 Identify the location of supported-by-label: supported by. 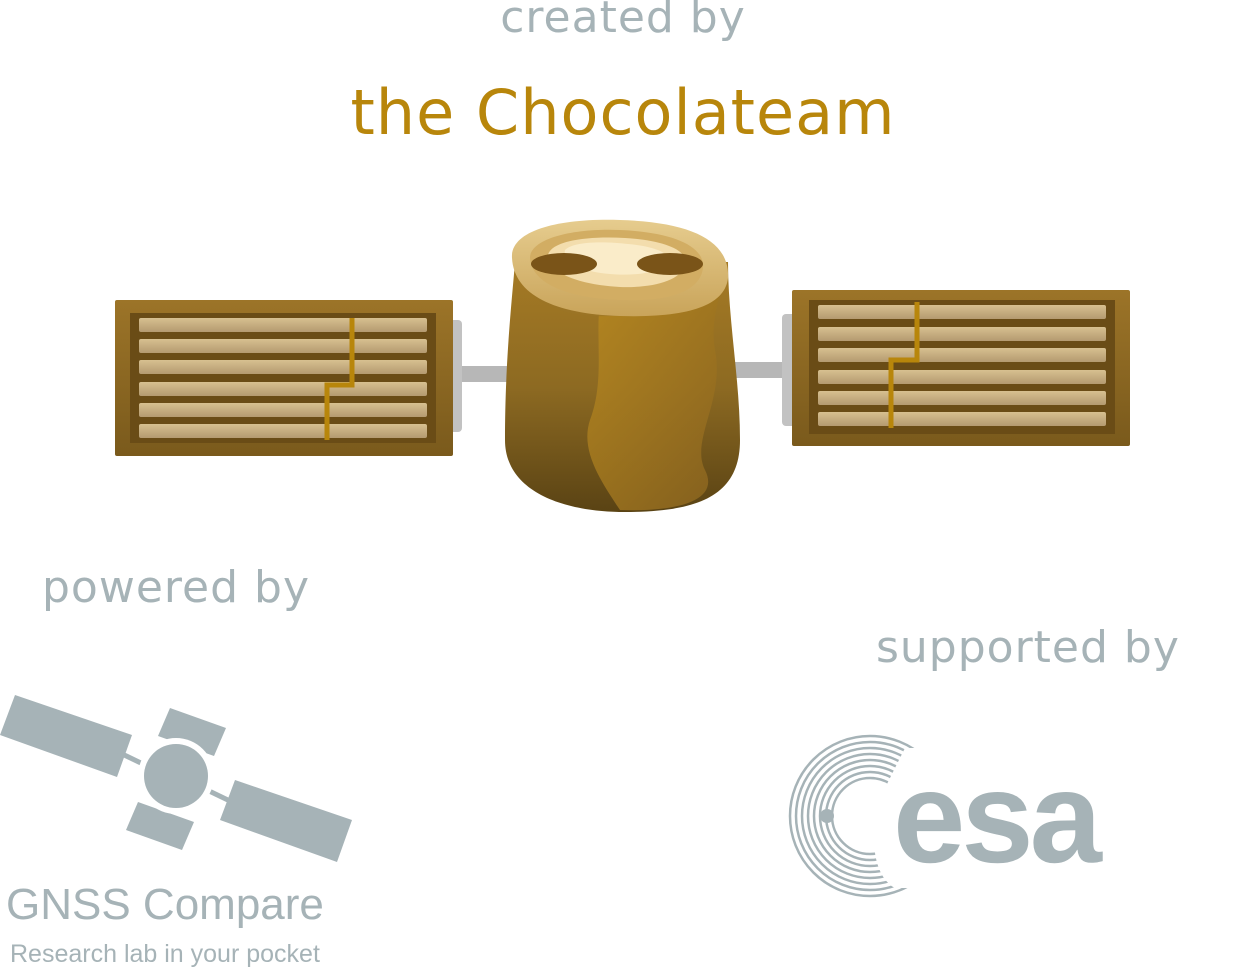
(1028, 647).